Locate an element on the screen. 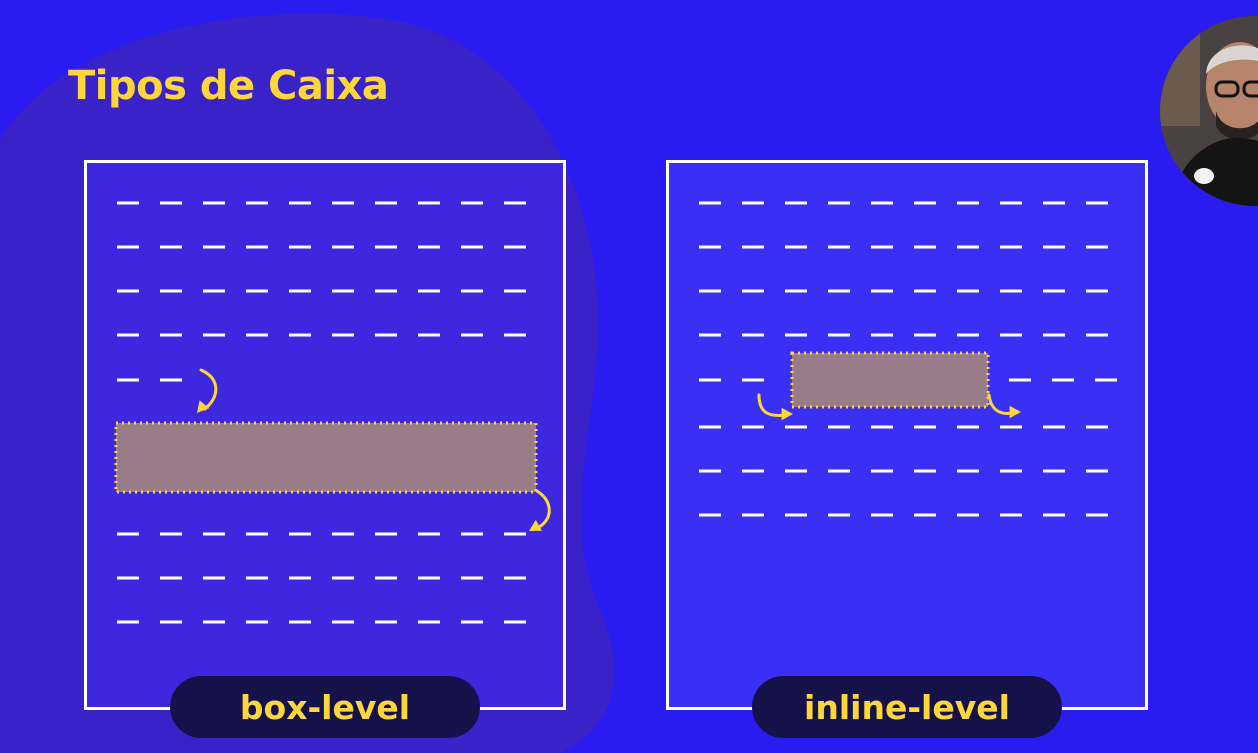  slide-title: Tipos de Caixa is located at coordinates (228, 86).